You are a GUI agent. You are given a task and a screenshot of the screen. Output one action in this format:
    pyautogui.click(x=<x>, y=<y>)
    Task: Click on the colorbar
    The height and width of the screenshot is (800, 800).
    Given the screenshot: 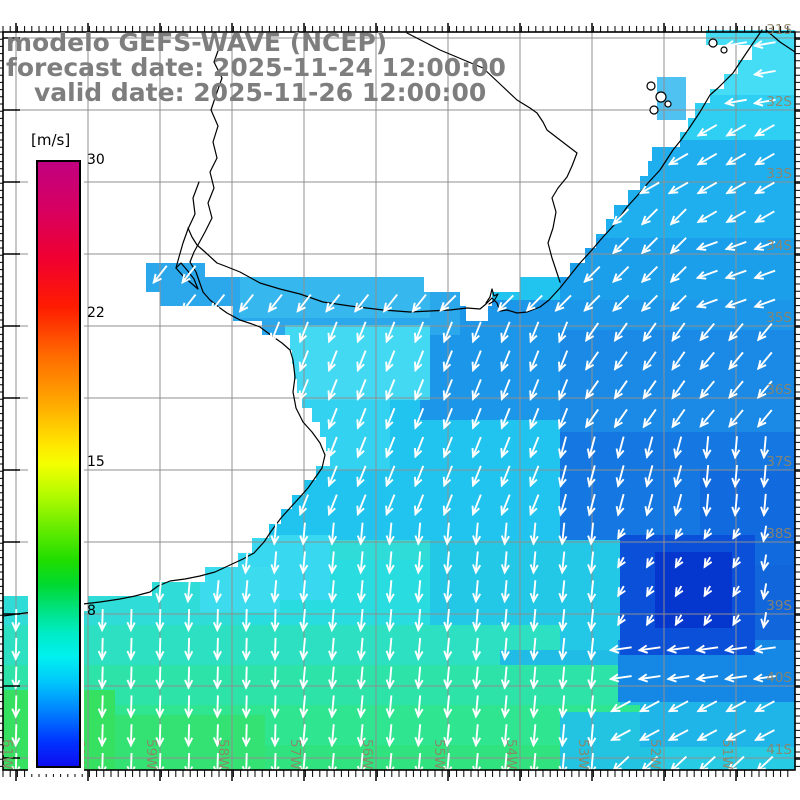 What is the action you would take?
    pyautogui.click(x=56, y=450)
    